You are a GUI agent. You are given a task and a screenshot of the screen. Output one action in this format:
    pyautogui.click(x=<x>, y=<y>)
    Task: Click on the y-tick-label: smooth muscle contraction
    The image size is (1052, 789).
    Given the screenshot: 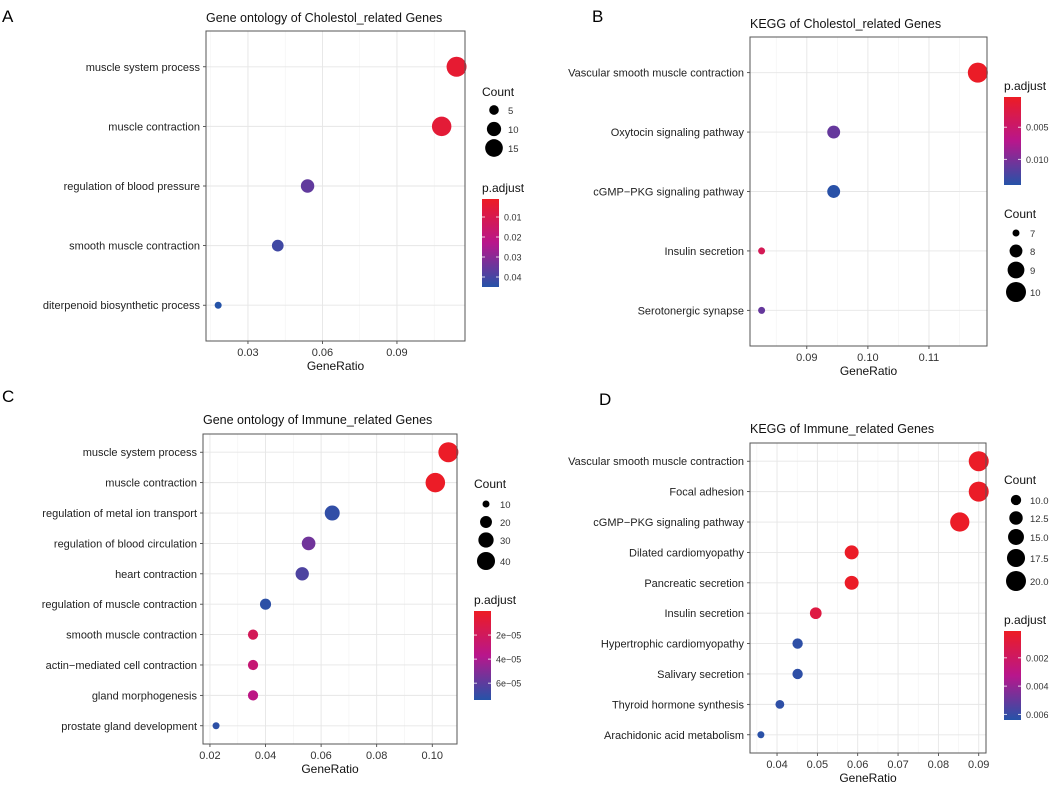 What is the action you would take?
    pyautogui.click(x=134, y=247)
    